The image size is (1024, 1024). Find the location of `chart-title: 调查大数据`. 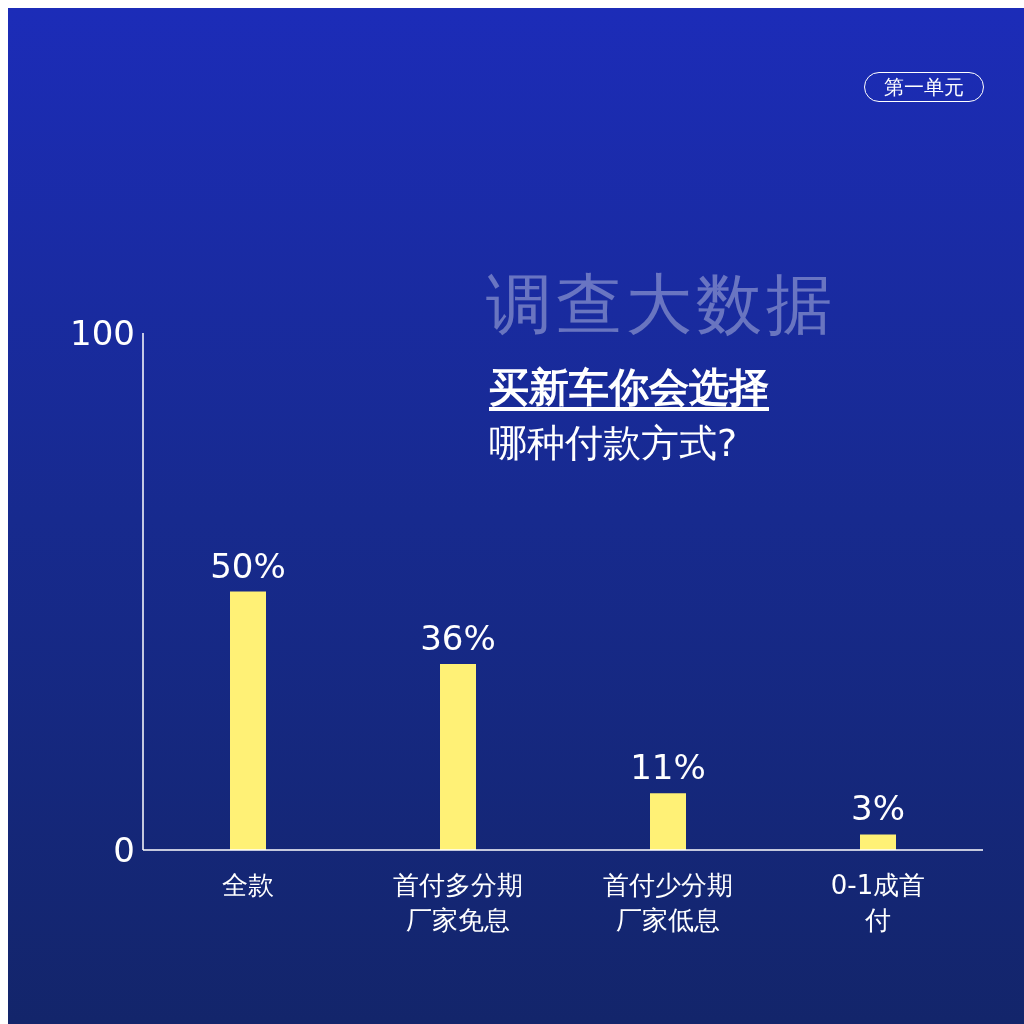

chart-title: 调查大数据 is located at coordinates (661, 305).